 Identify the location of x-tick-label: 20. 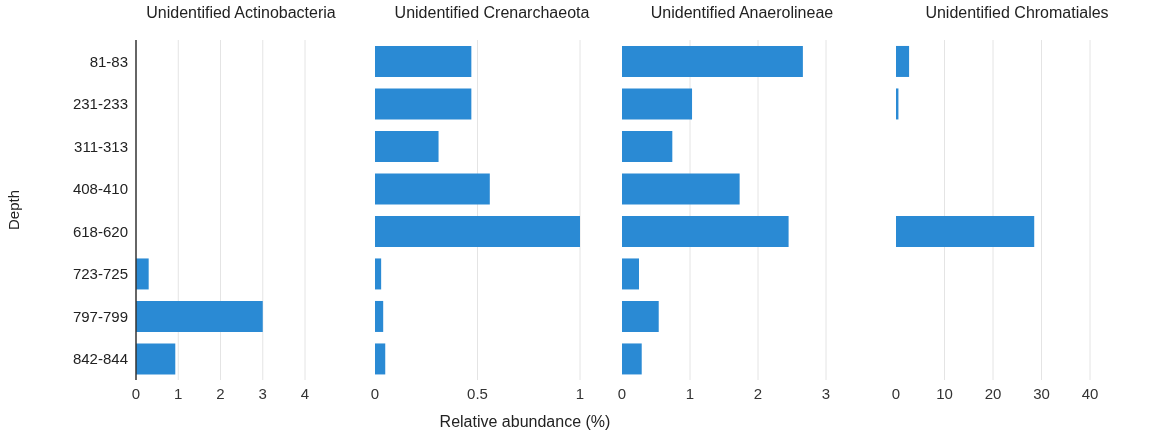
(993, 393).